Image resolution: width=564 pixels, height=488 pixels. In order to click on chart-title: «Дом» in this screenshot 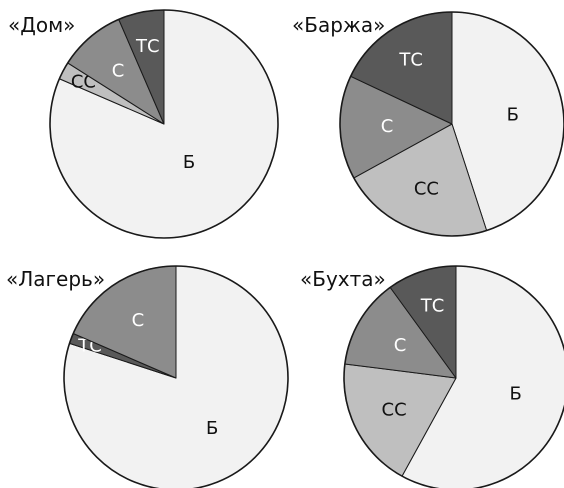, I will do `click(41, 25)`.